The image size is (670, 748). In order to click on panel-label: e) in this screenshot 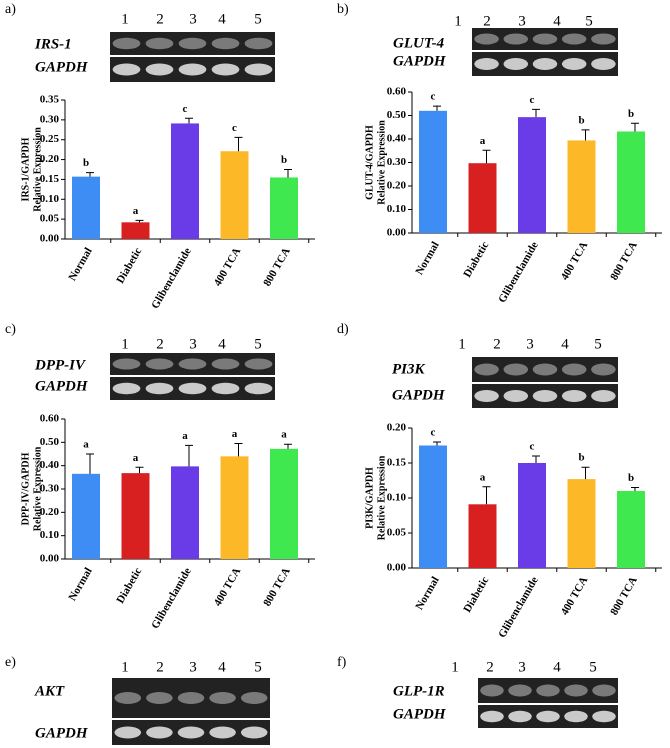, I will do `click(10, 662)`.